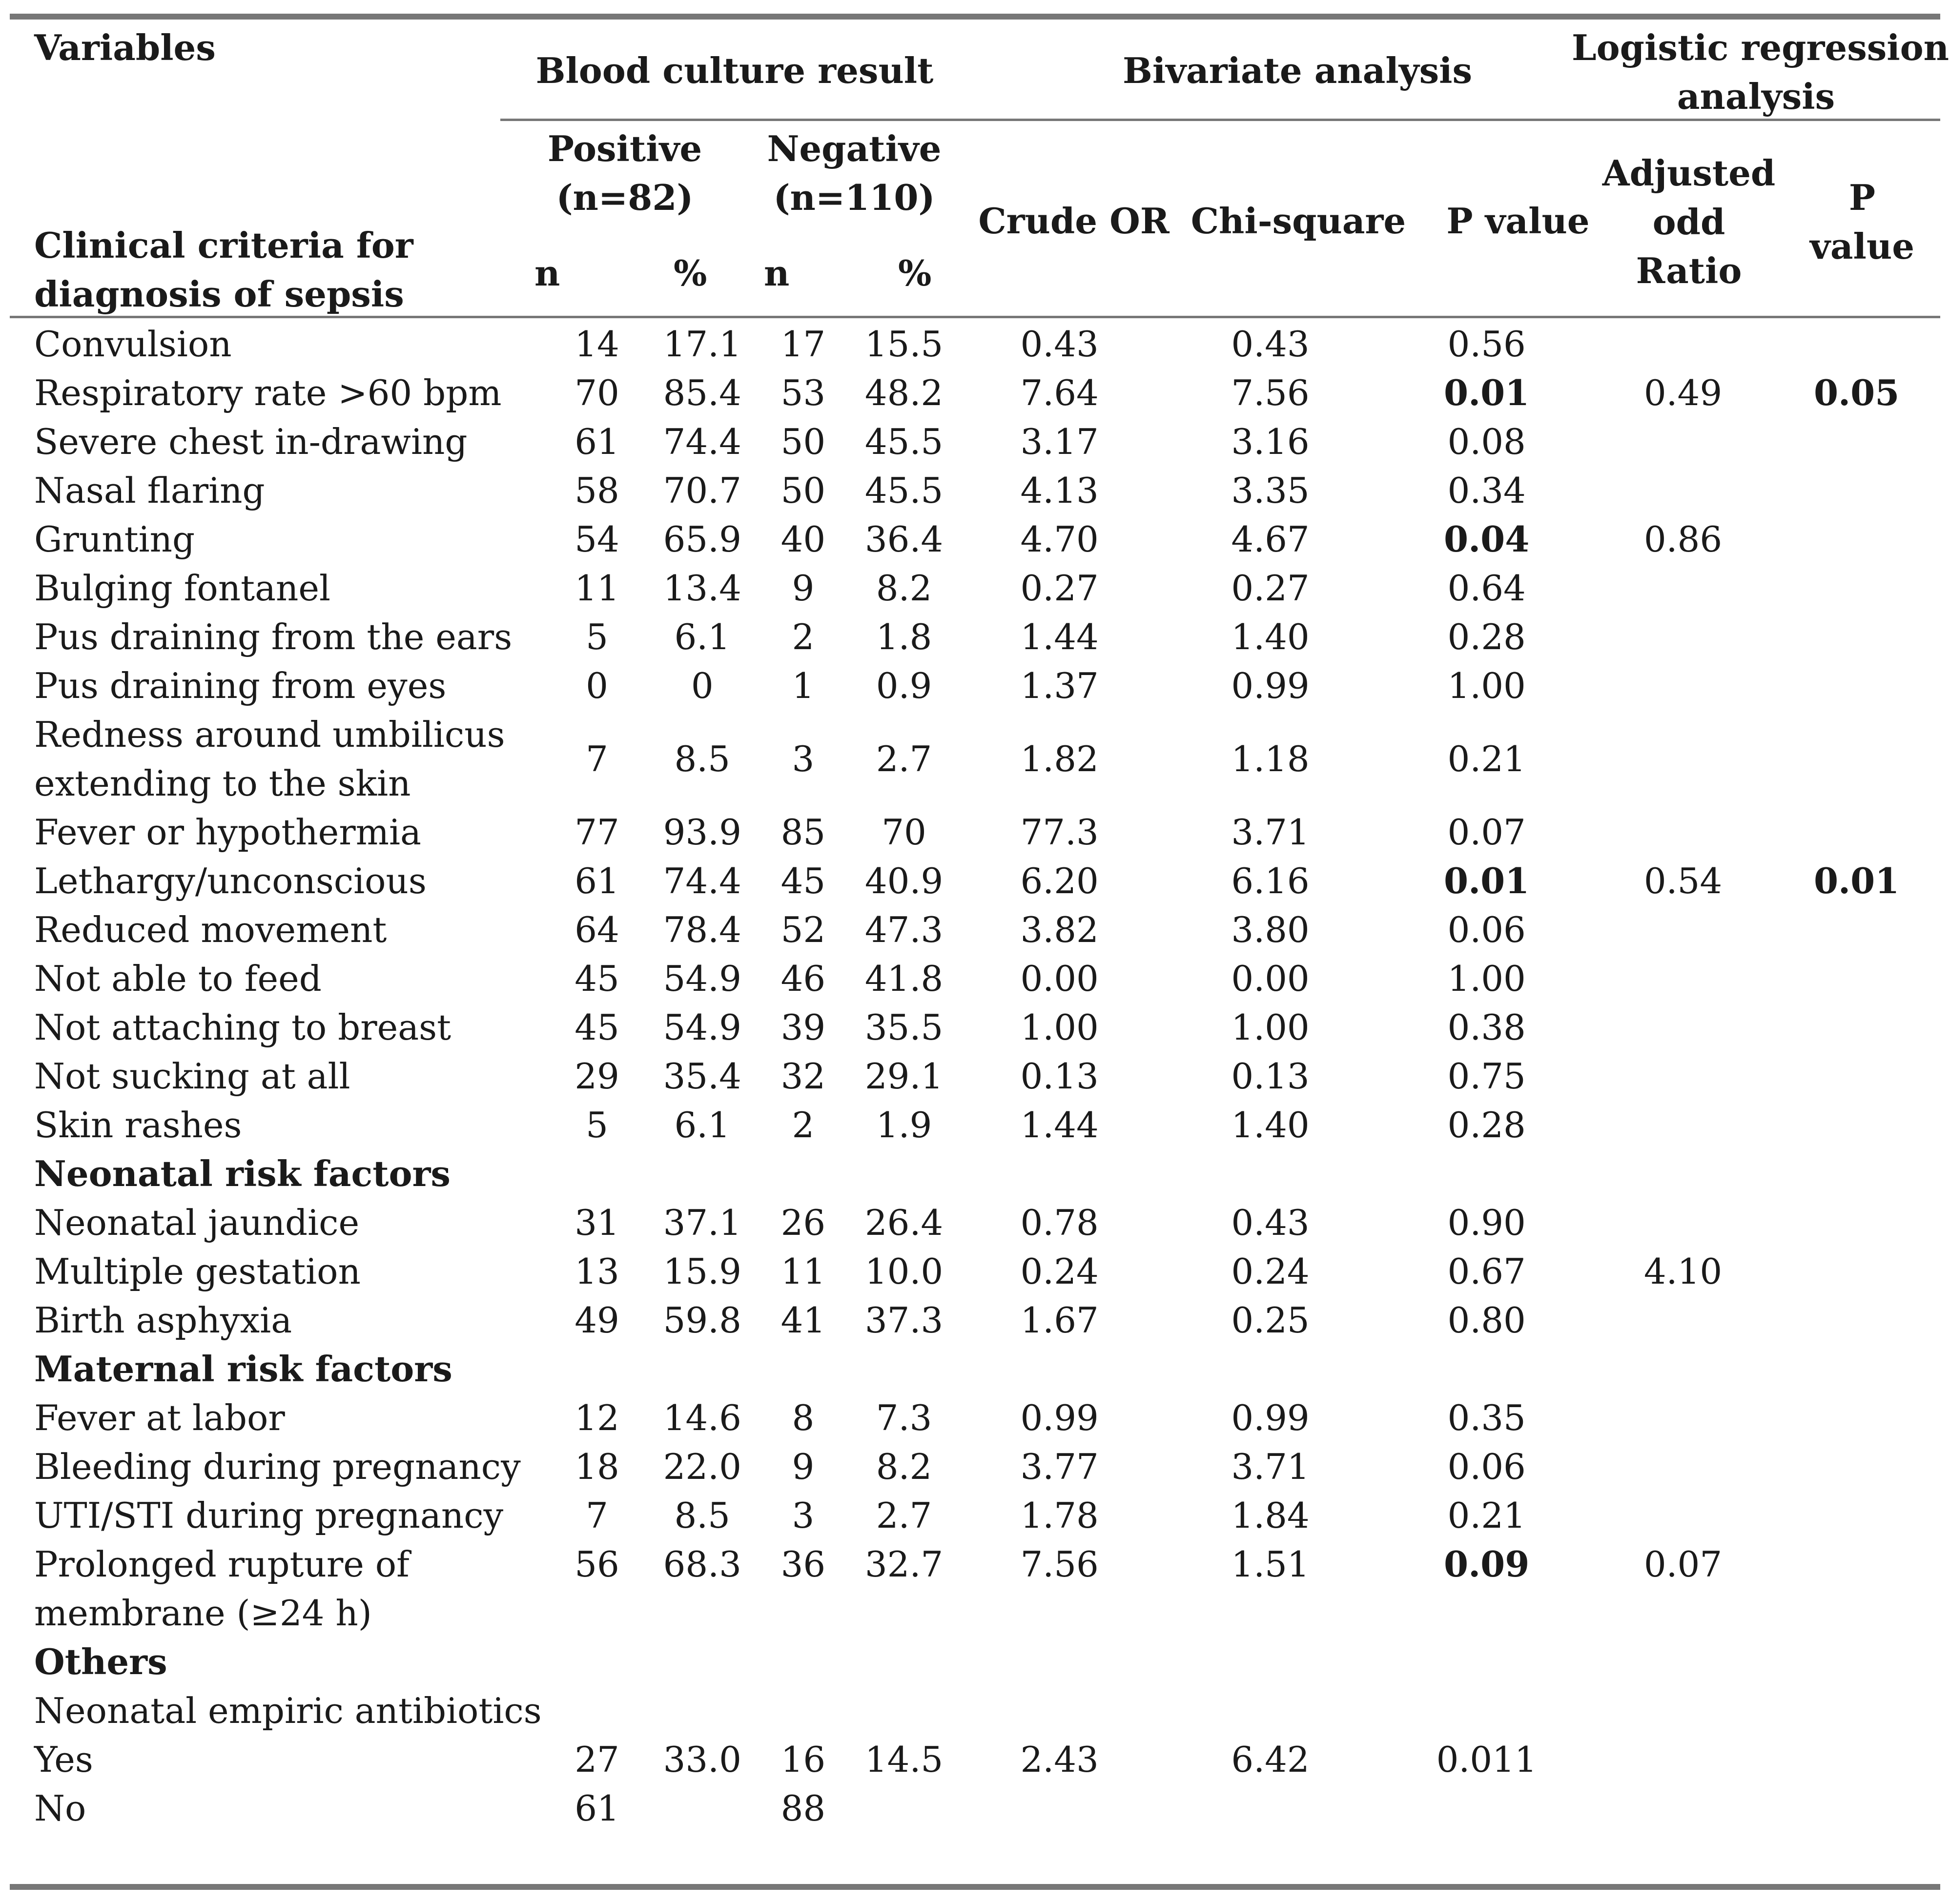  What do you see at coordinates (803, 441) in the screenshot?
I see `cell-nn: 50` at bounding box center [803, 441].